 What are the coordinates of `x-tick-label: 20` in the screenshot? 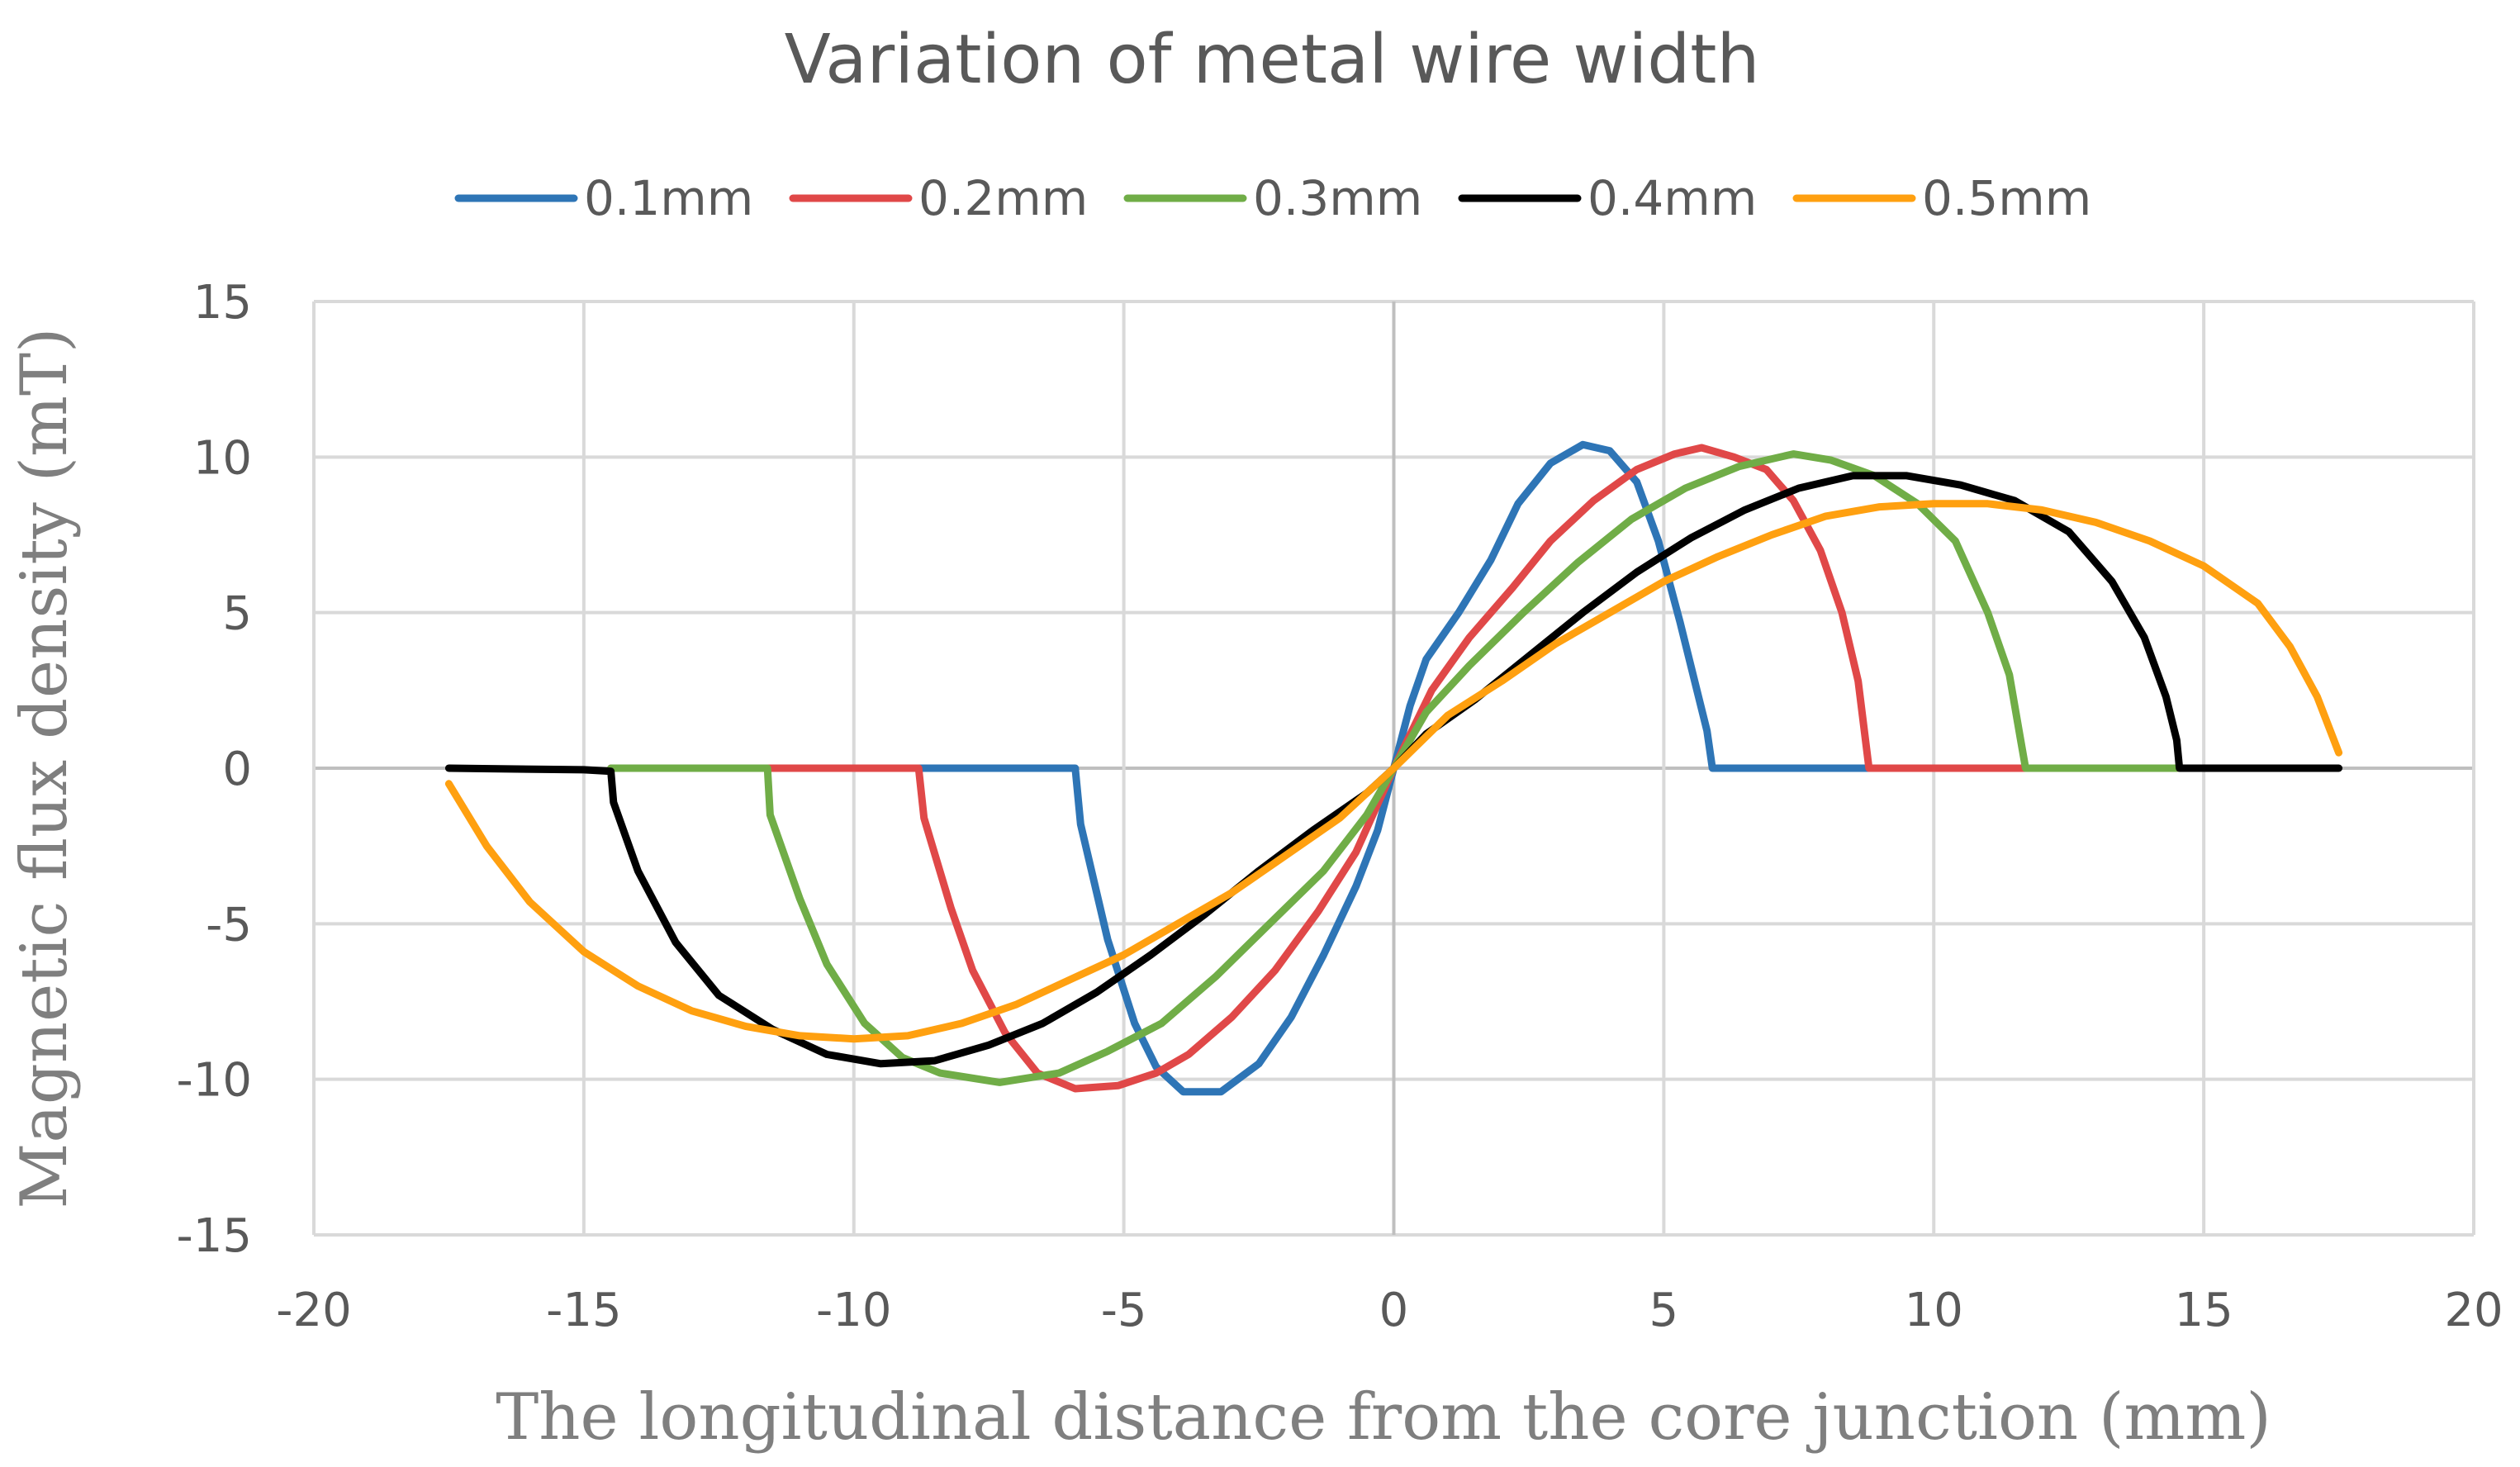 It's located at (2473, 1310).